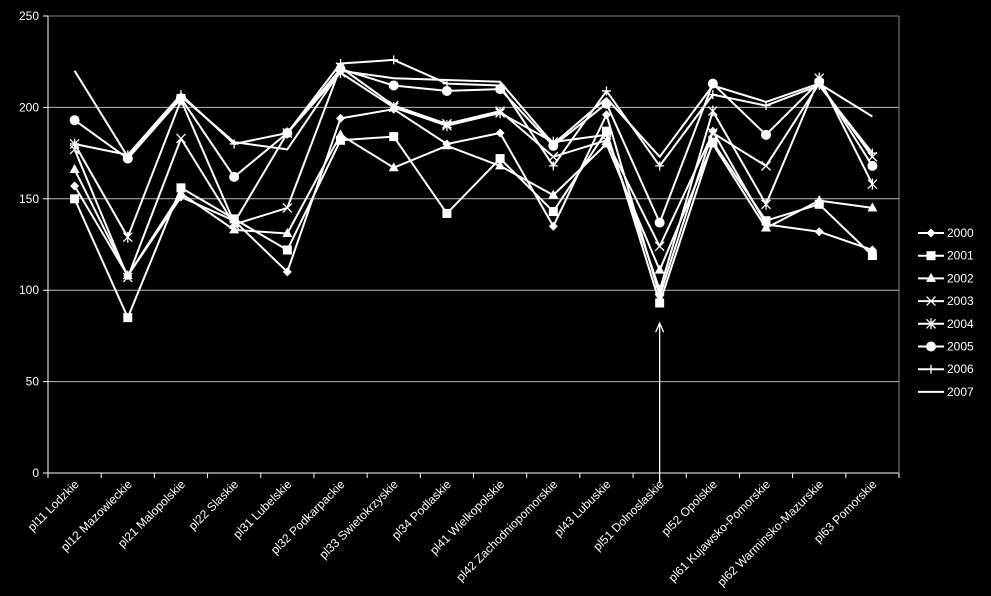 Image resolution: width=991 pixels, height=596 pixels. What do you see at coordinates (960, 278) in the screenshot?
I see `legend-label: 2002` at bounding box center [960, 278].